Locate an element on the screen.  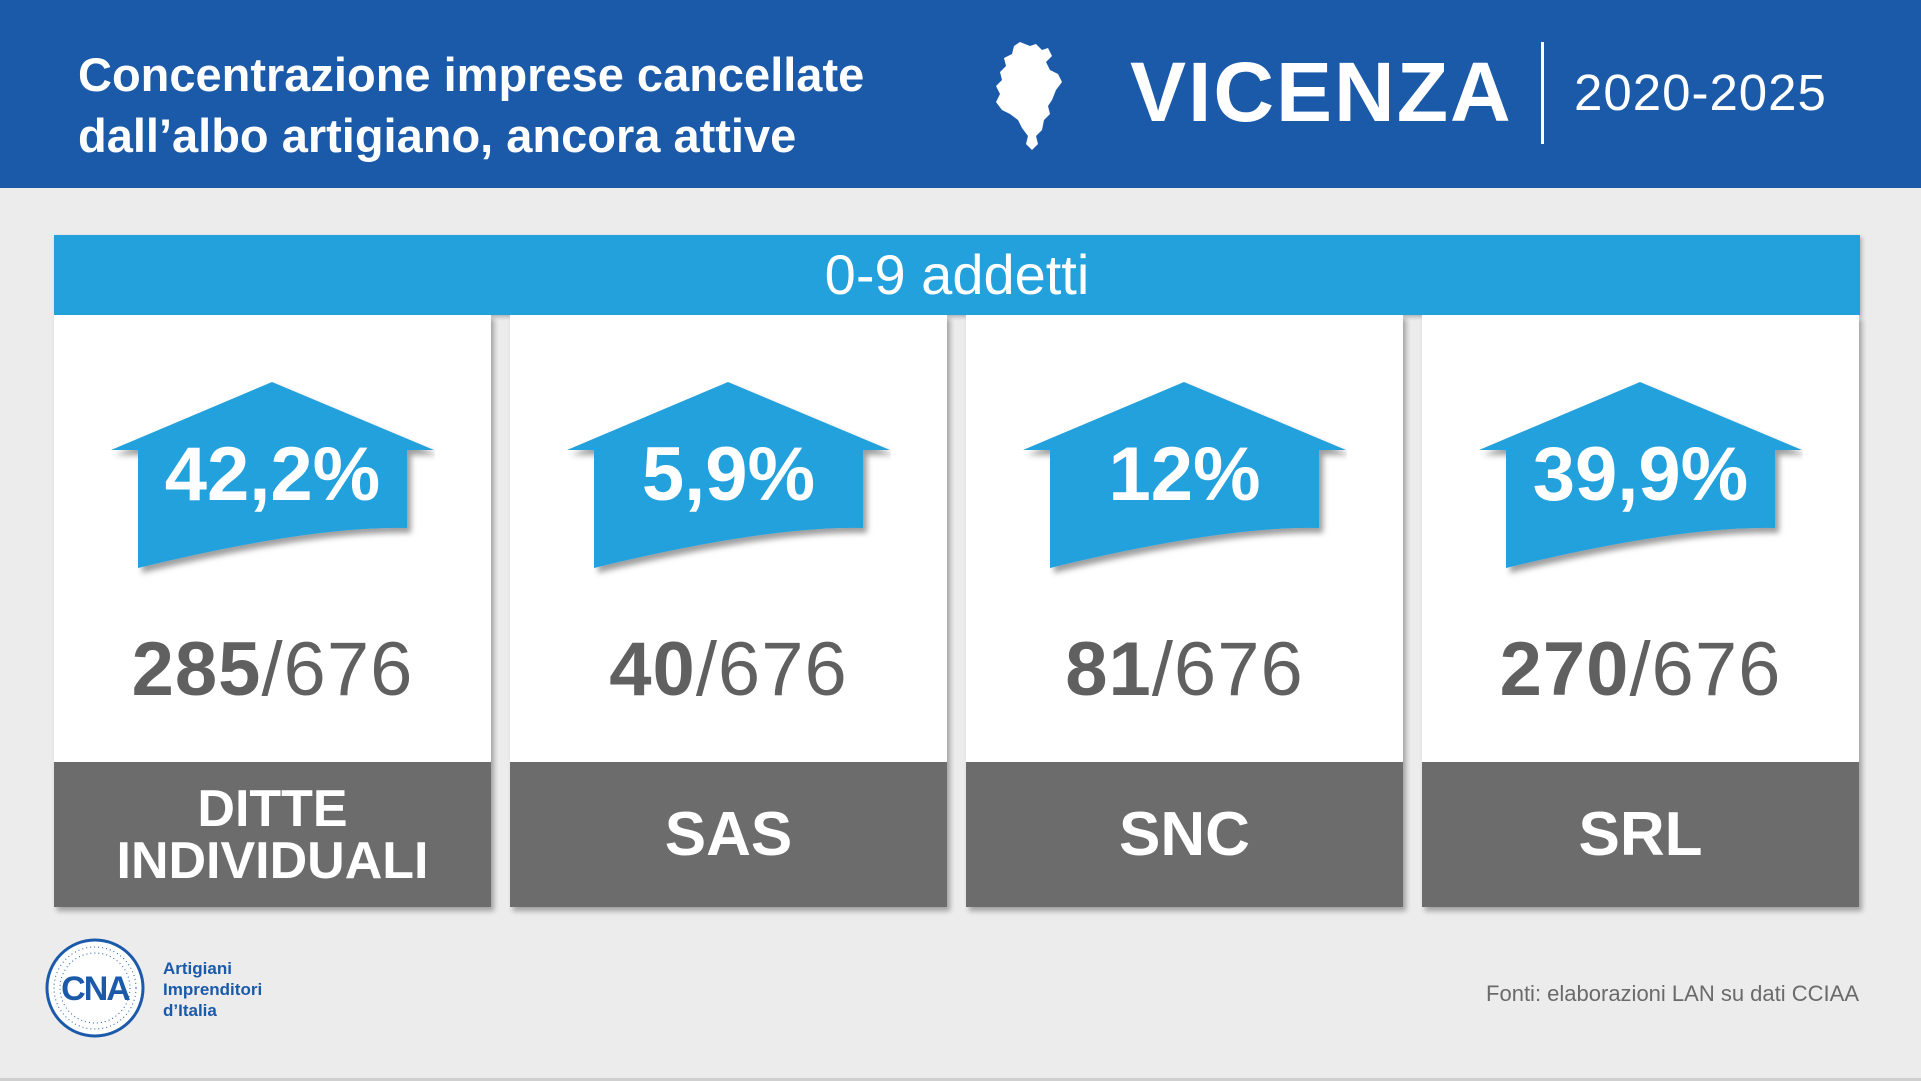
logo-mark: CNA is located at coordinates (95, 989).